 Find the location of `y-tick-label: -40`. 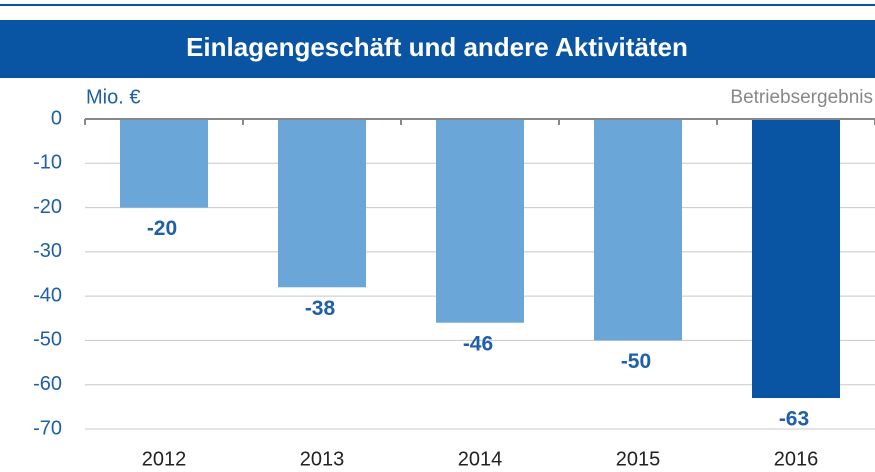

y-tick-label: -40 is located at coordinates (47, 295).